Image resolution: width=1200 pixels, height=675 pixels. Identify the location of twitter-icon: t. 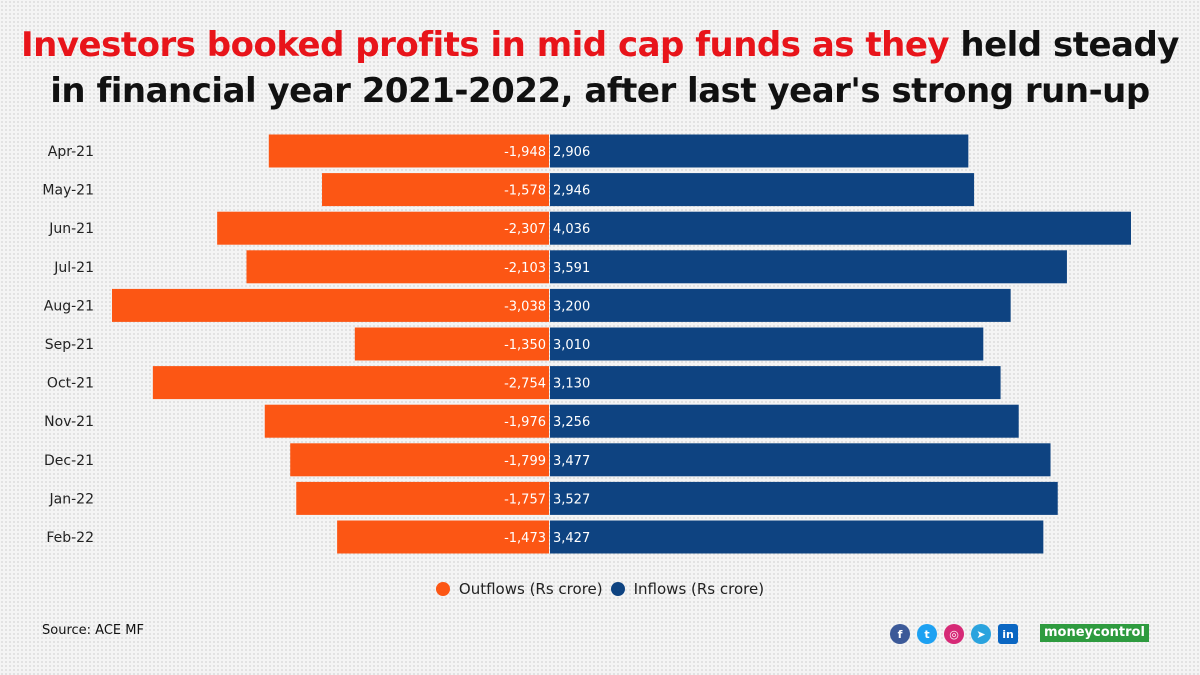
(927, 634).